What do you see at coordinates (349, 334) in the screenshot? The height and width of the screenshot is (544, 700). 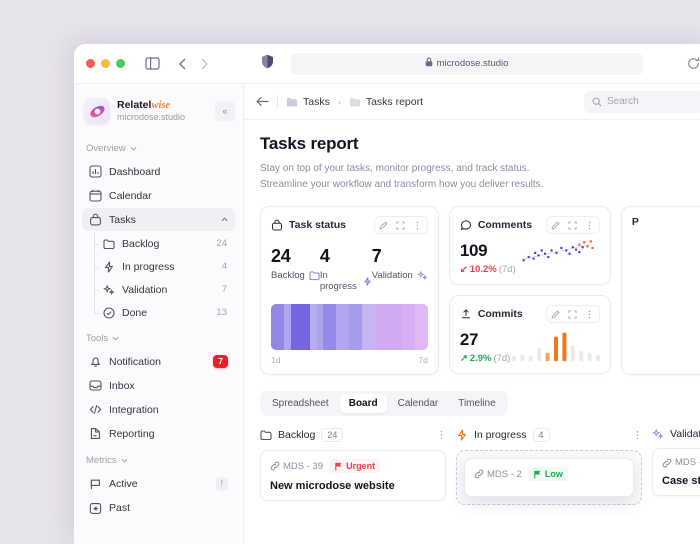 I see `task-status-chart: 1d 7d` at bounding box center [349, 334].